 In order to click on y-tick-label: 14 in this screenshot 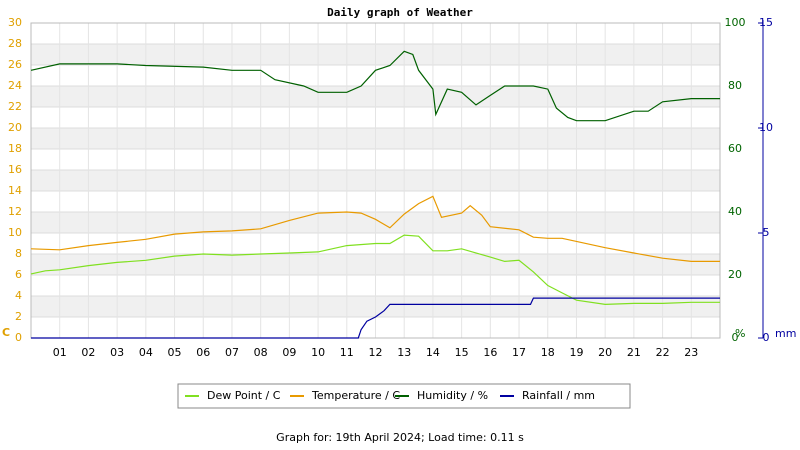, I will do `click(15, 190)`.